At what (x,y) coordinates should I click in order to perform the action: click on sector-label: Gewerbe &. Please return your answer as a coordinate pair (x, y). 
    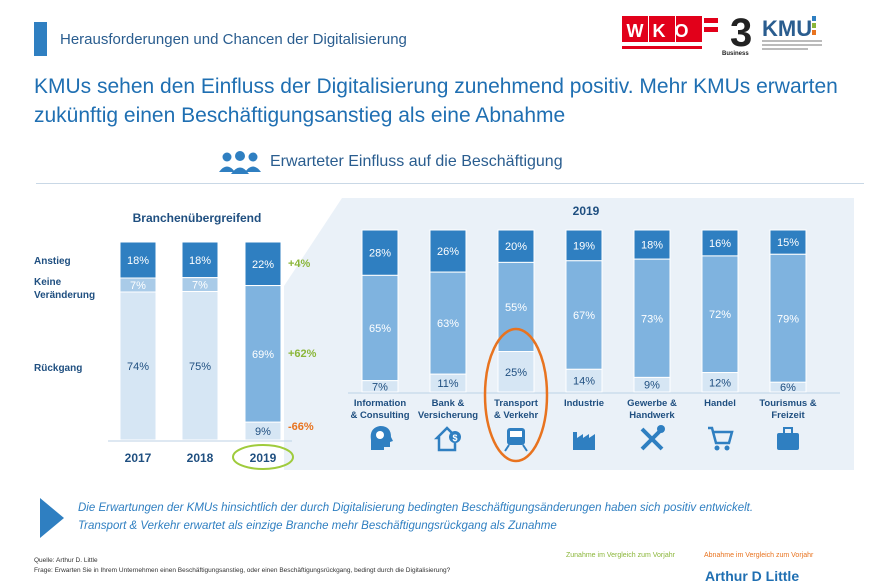
    Looking at the image, I should click on (652, 403).